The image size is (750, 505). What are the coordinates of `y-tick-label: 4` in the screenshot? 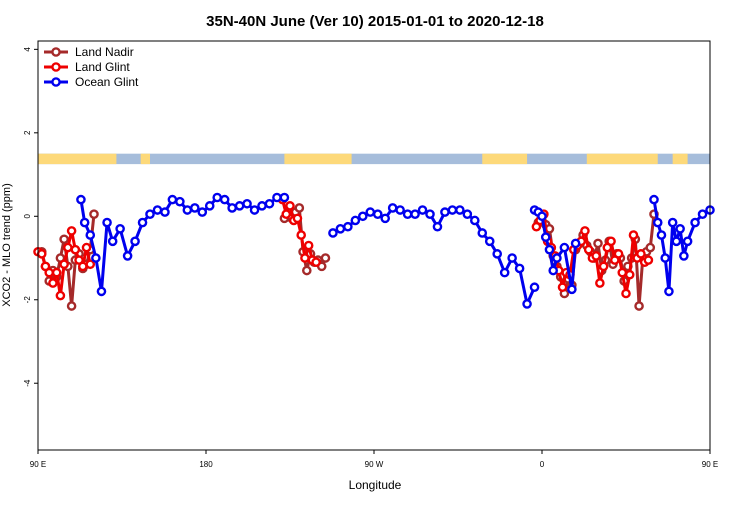 It's located at (27, 49).